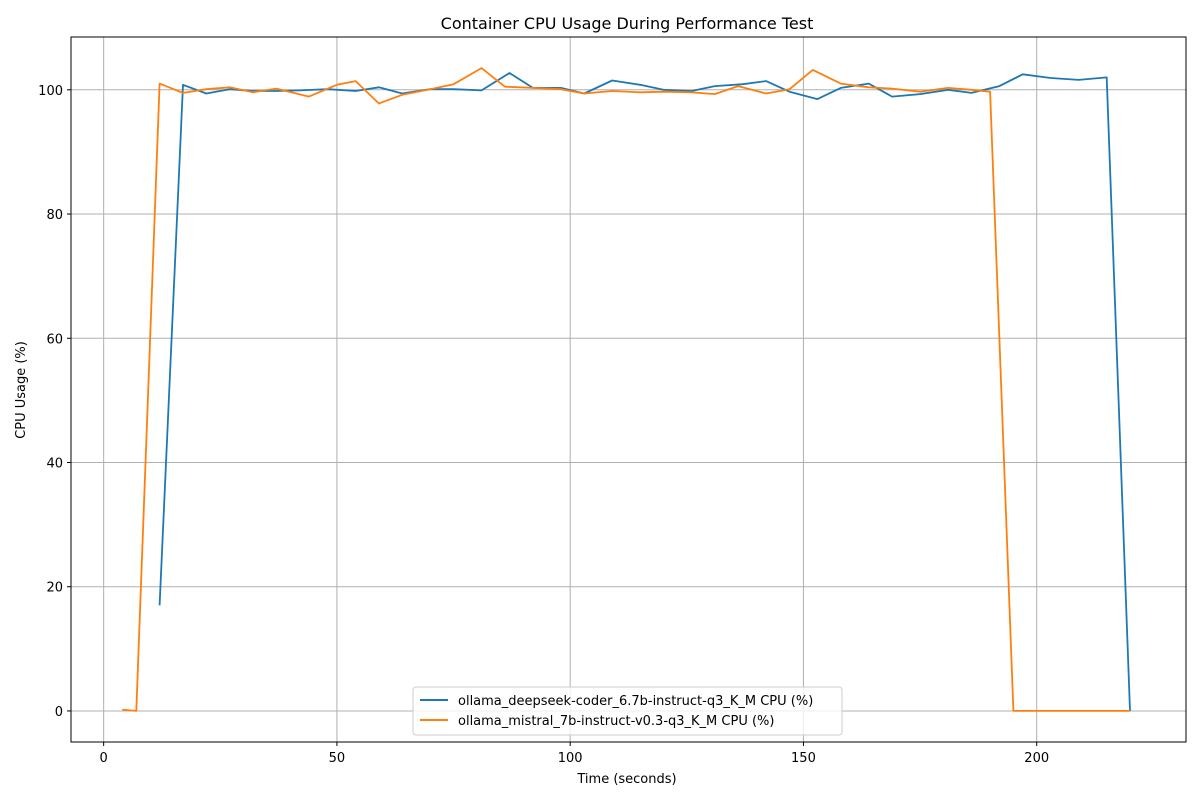  What do you see at coordinates (104, 758) in the screenshot?
I see `x-tick-label: 0` at bounding box center [104, 758].